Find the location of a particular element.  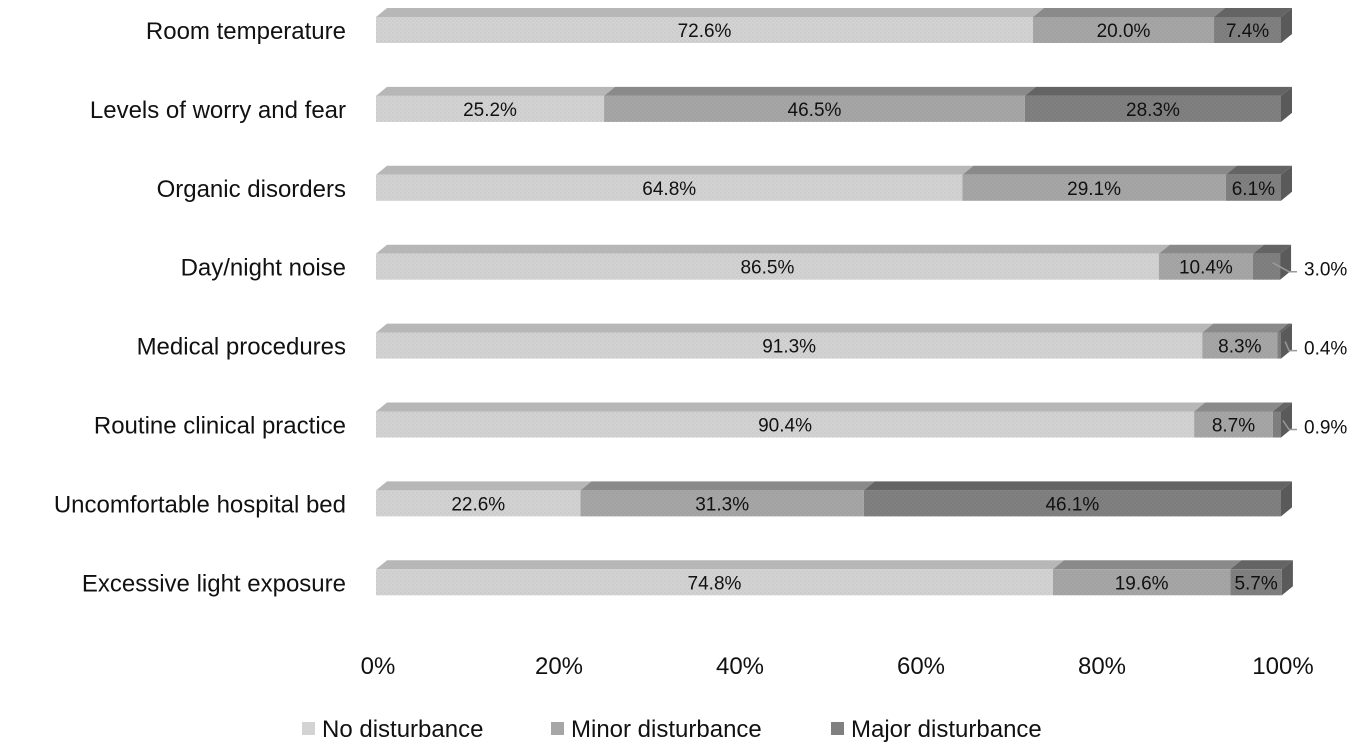

legend-label: No disturbance is located at coordinates (402, 729).